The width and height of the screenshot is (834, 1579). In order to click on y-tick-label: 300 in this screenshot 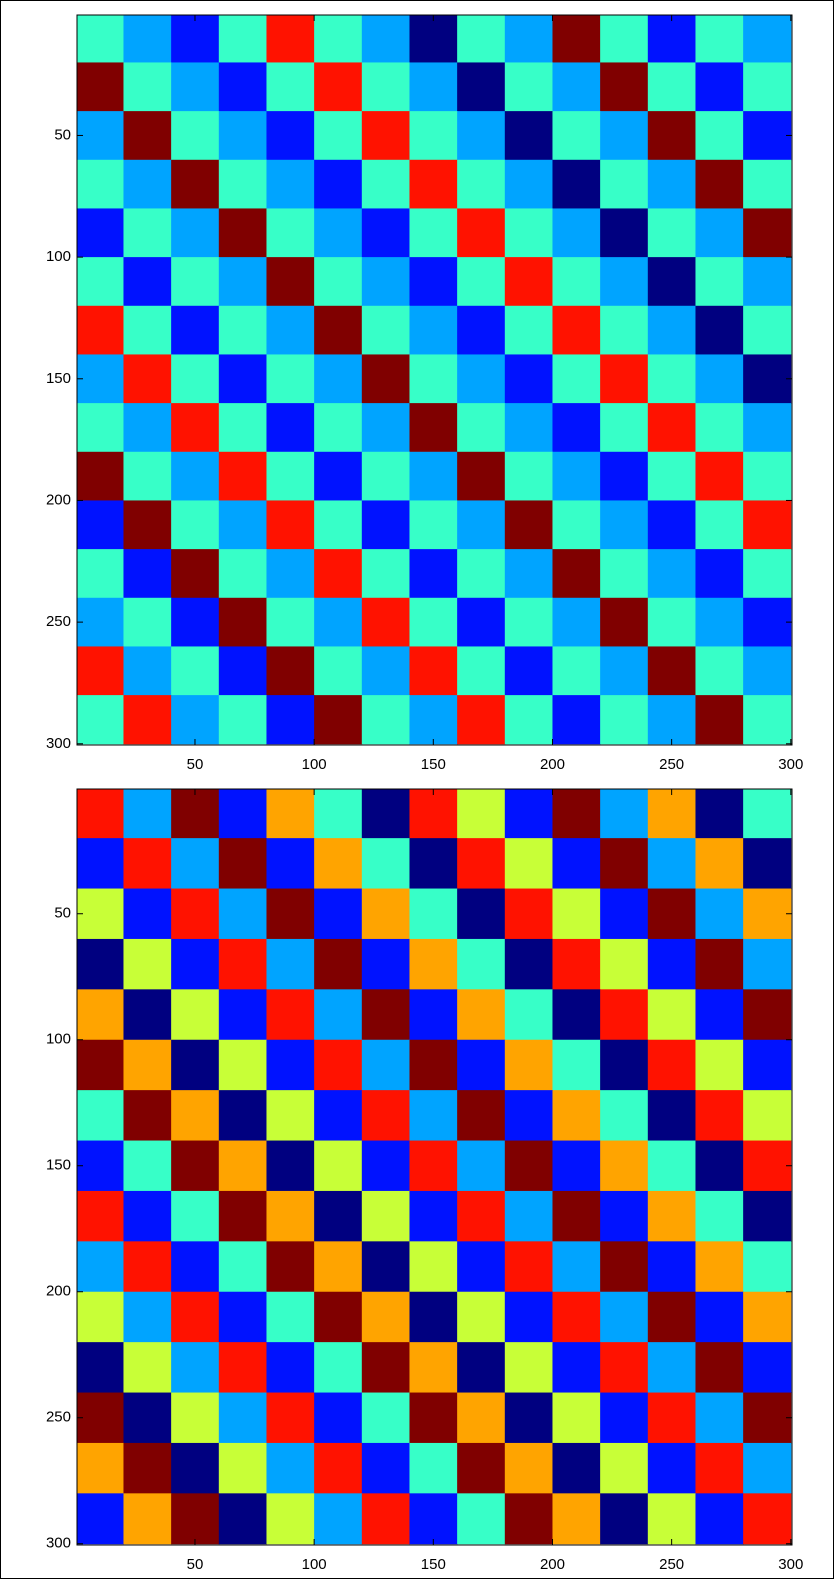, I will do `click(58, 743)`.